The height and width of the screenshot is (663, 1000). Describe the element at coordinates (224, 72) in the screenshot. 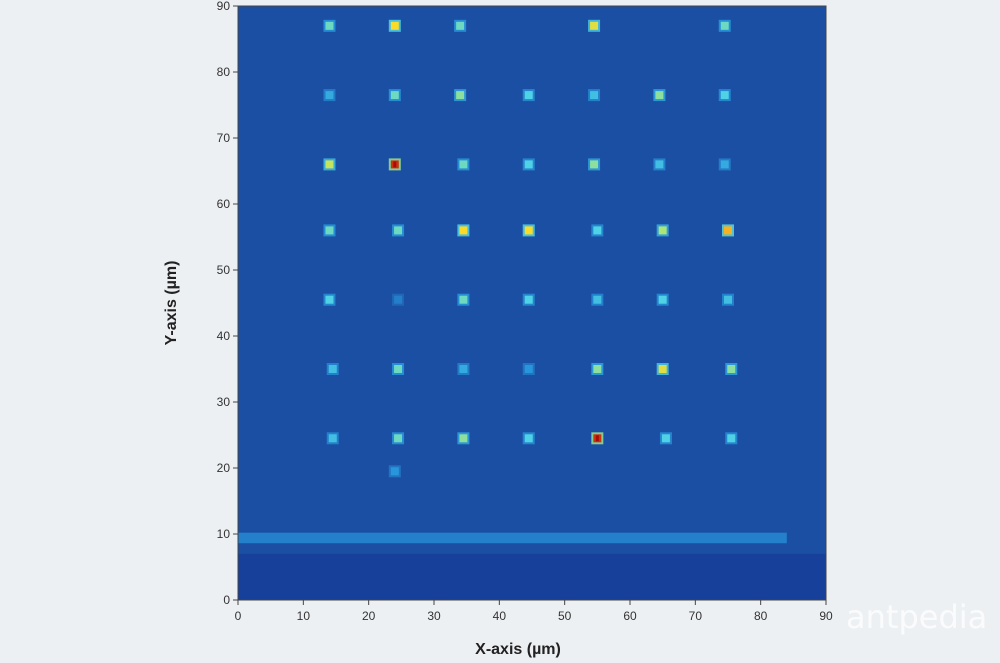

I see `y-tick-label: 80` at that location.